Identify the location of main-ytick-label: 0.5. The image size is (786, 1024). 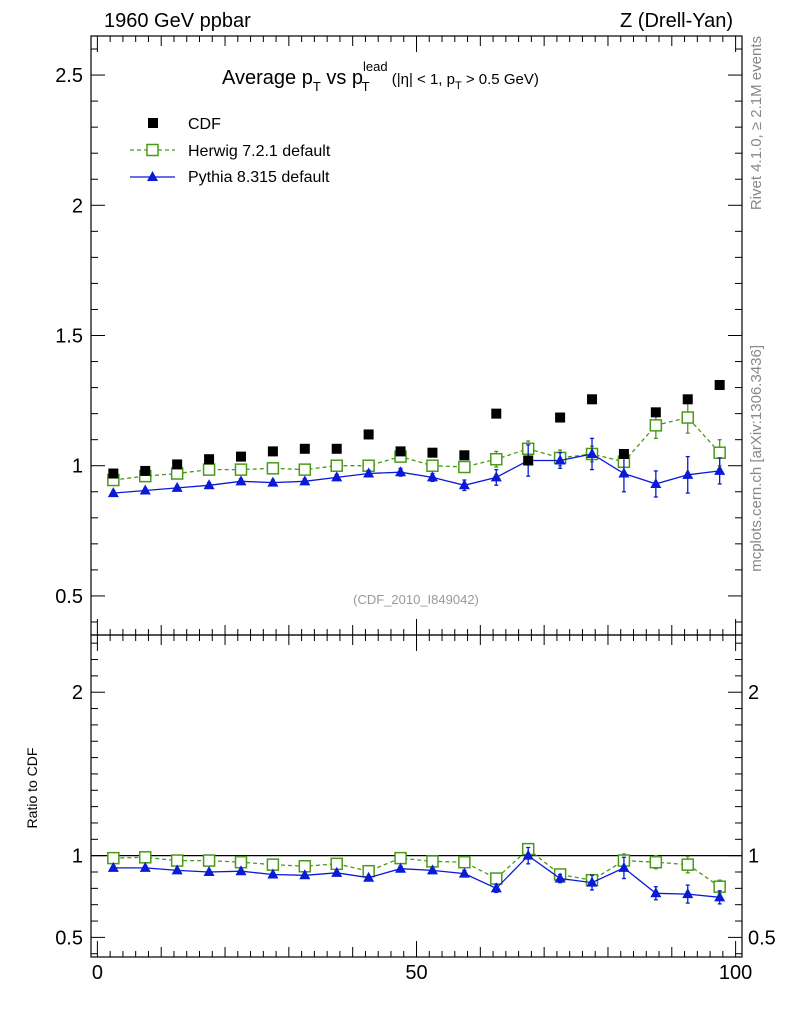
(69, 597).